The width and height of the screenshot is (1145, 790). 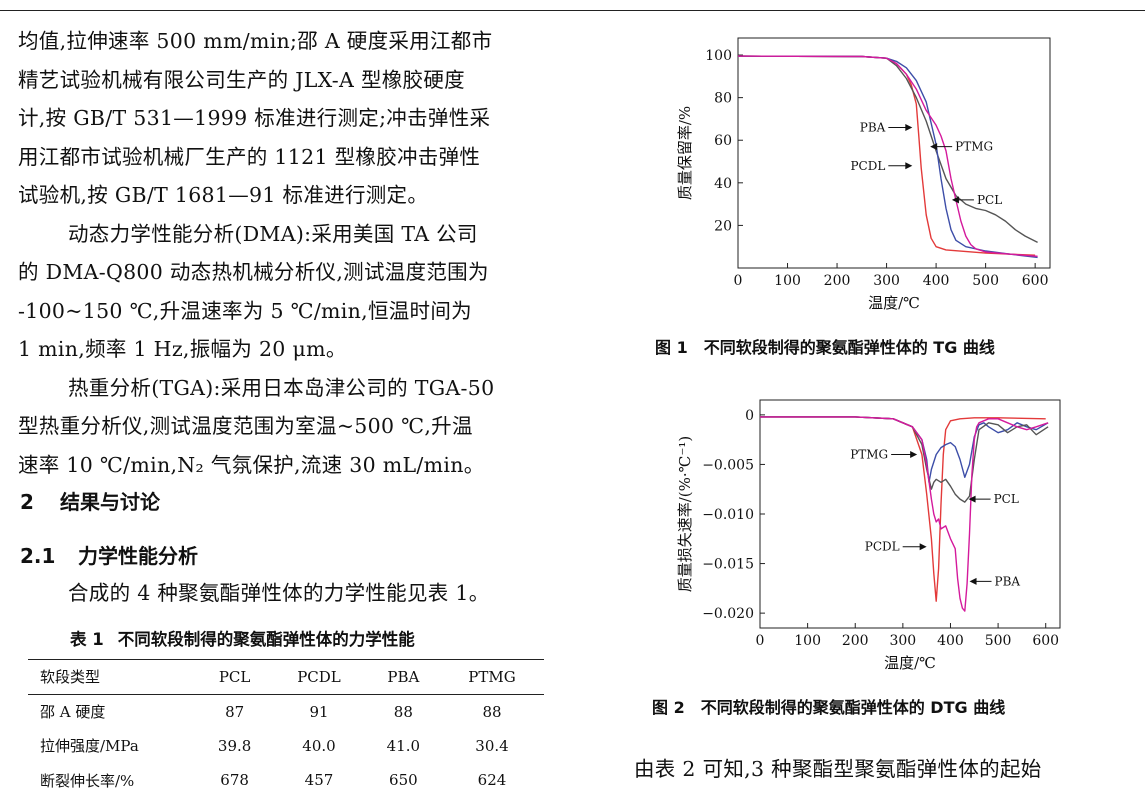 I want to click on text-line: 试验机,按 GB/T 1681—91 标准进行测定。, so click(x=223, y=195).